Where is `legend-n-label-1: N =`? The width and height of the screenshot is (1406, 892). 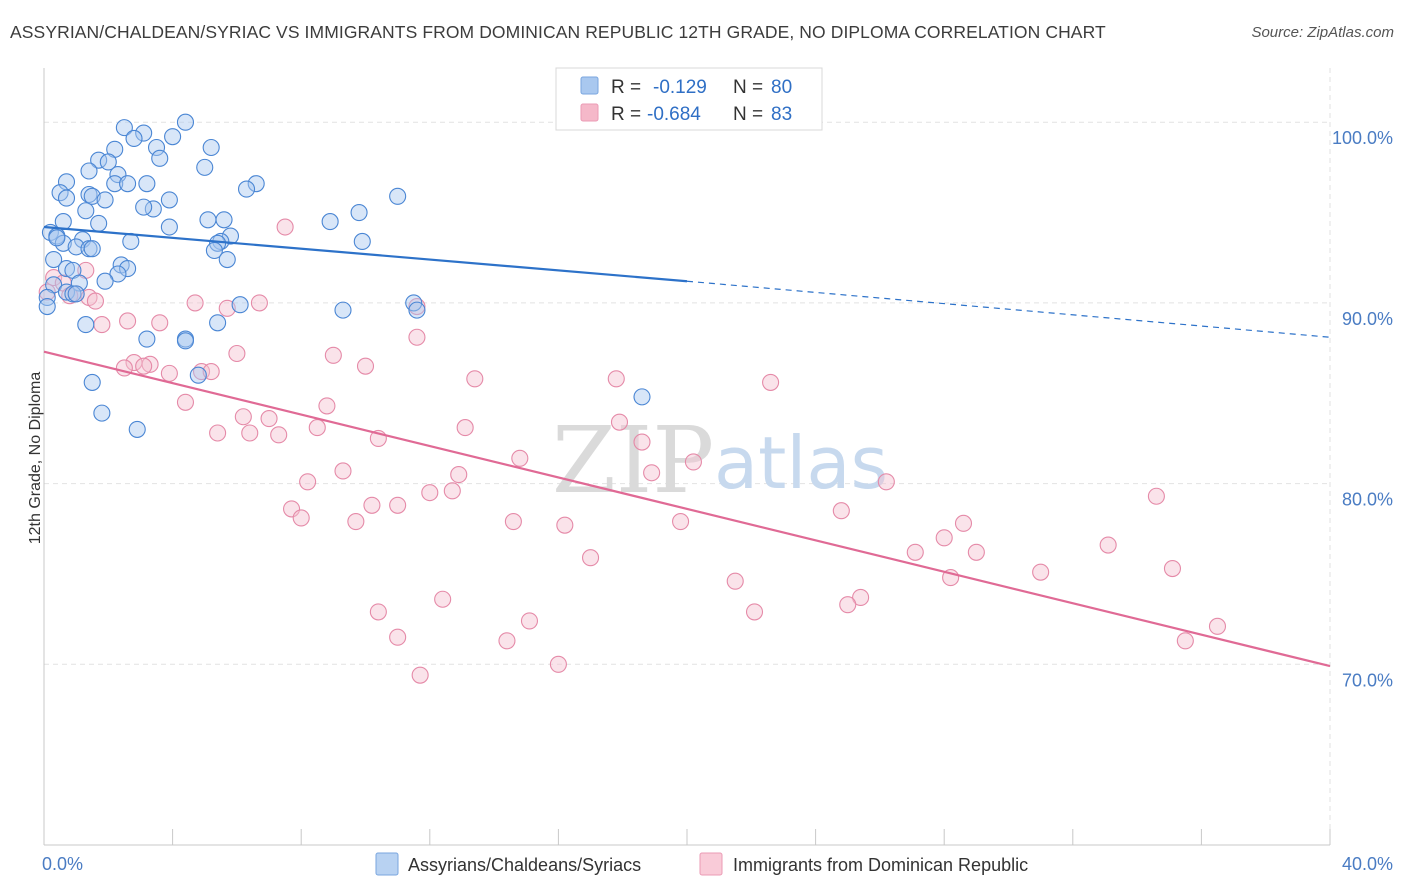
legend-n-label-1: N = is located at coordinates (748, 87).